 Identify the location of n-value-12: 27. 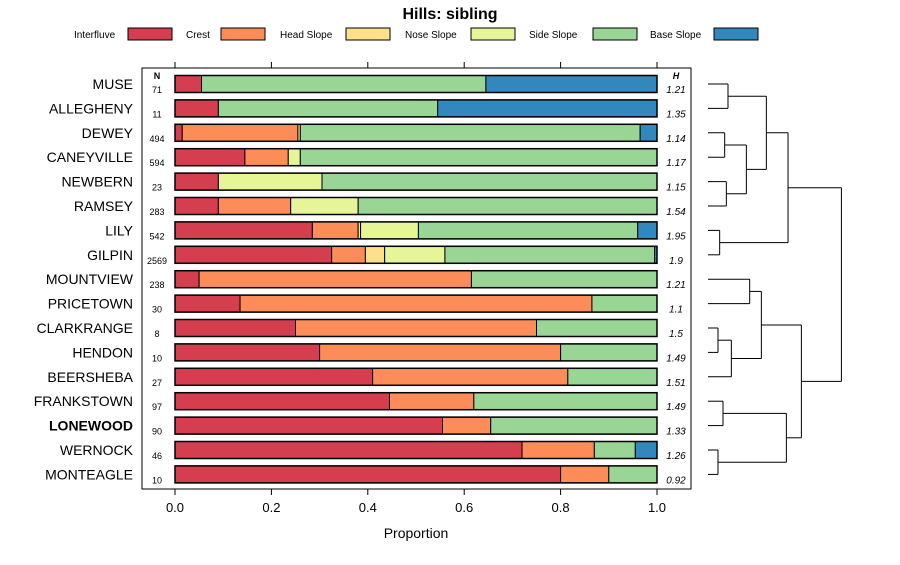
(157, 383).